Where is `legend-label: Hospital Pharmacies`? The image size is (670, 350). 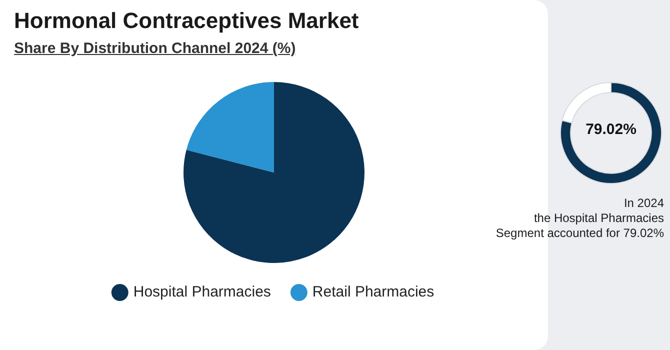
legend-label: Hospital Pharmacies is located at coordinates (202, 292).